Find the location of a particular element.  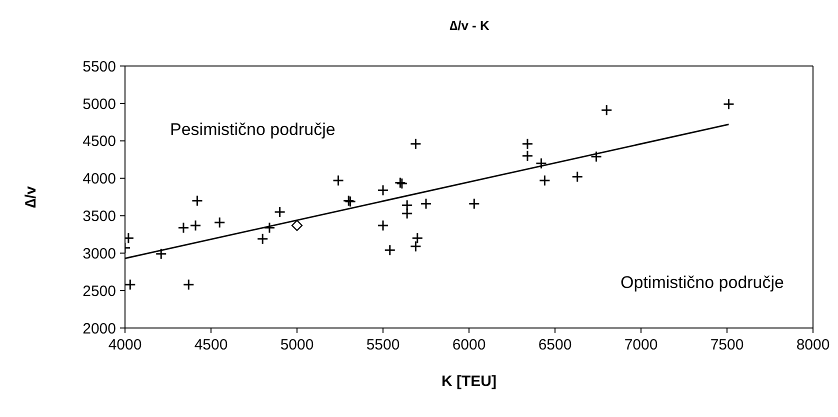

x-tick-label: 7500 is located at coordinates (727, 345).